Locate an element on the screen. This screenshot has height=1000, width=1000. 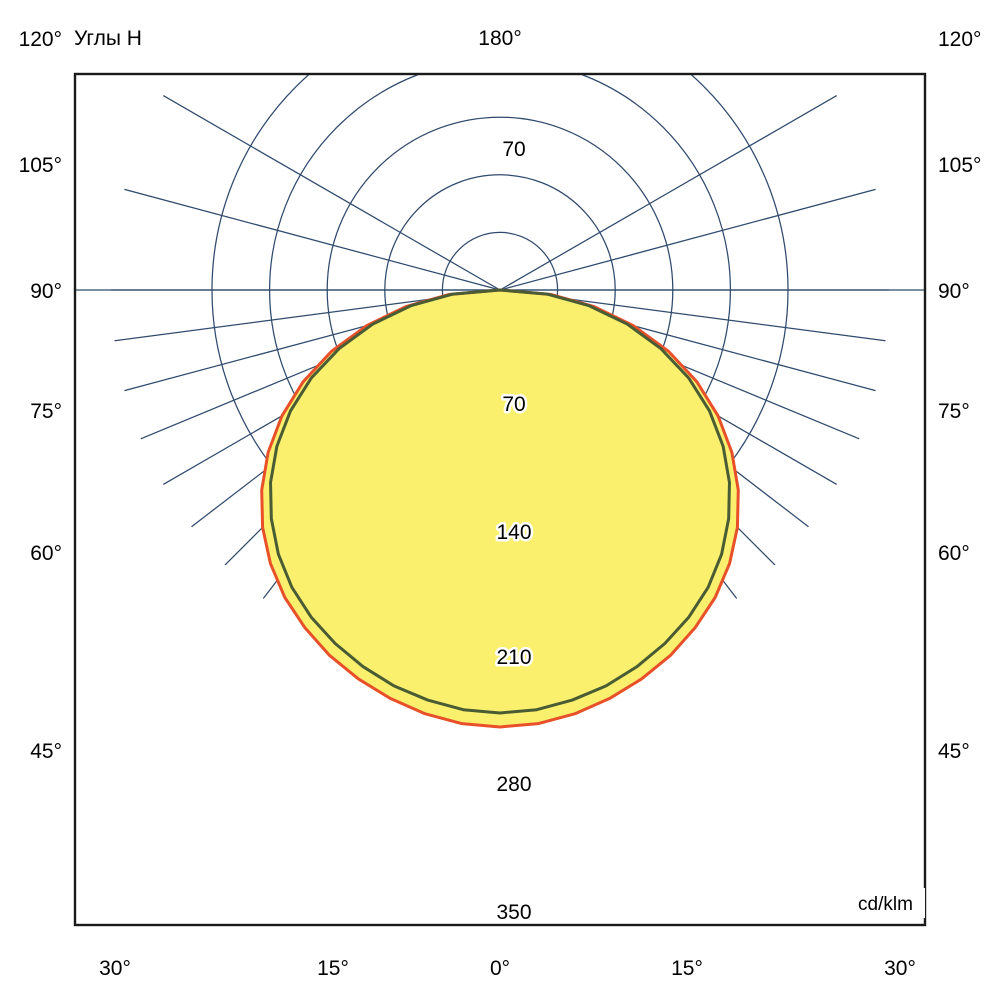
left-axis-tick: 45° is located at coordinates (46, 751).